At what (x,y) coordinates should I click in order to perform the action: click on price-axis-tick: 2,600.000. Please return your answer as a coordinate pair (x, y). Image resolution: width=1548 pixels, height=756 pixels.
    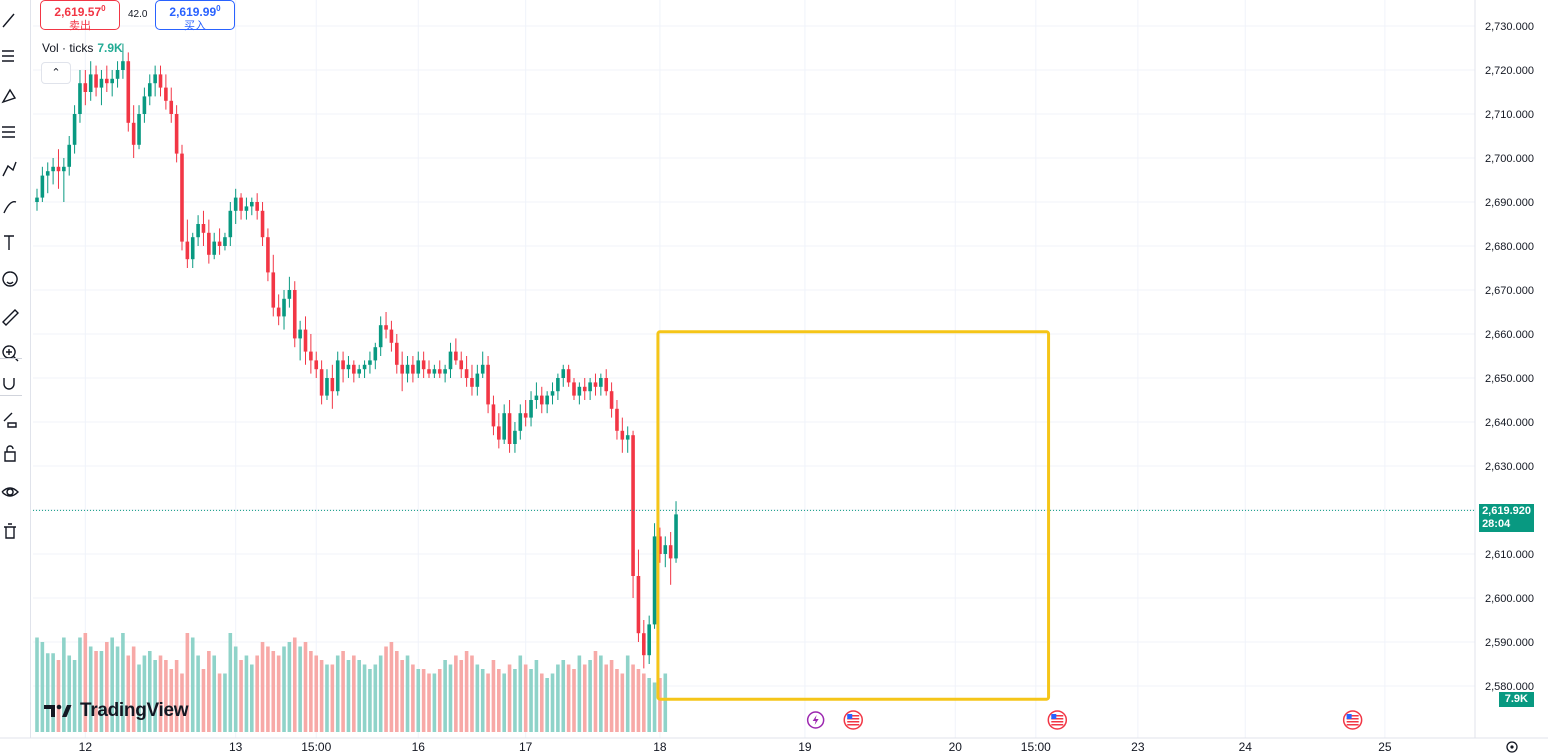
    Looking at the image, I should click on (1509, 599).